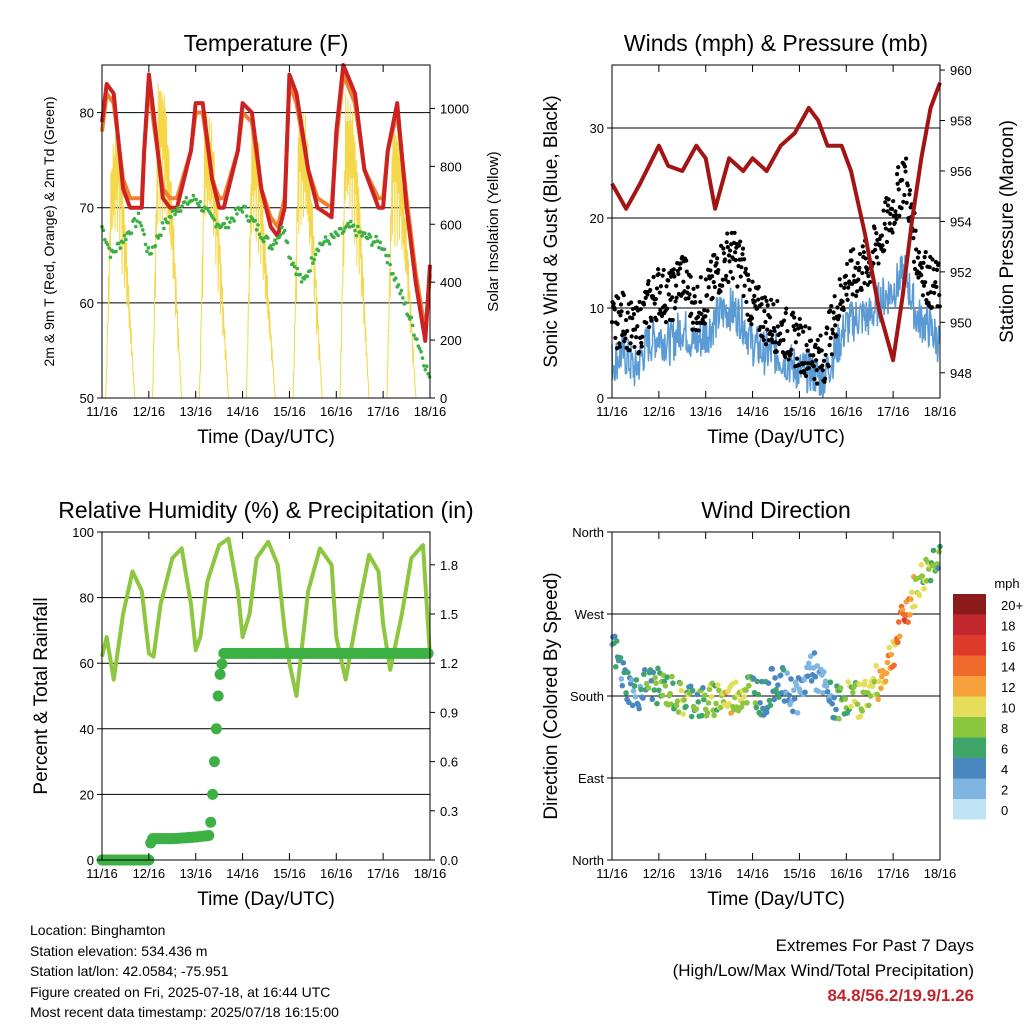 Image resolution: width=1024 pixels, height=1024 pixels. What do you see at coordinates (776, 222) in the screenshot?
I see `pressure-line` at bounding box center [776, 222].